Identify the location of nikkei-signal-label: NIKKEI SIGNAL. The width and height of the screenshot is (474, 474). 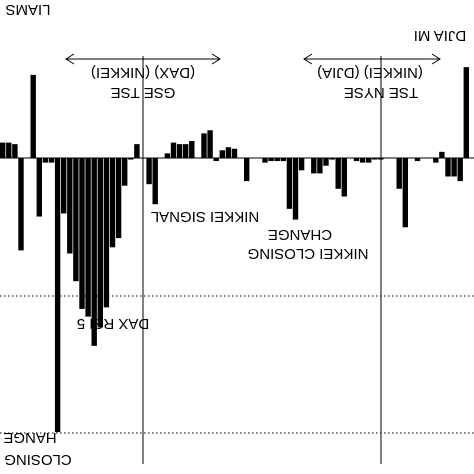
(205, 216).